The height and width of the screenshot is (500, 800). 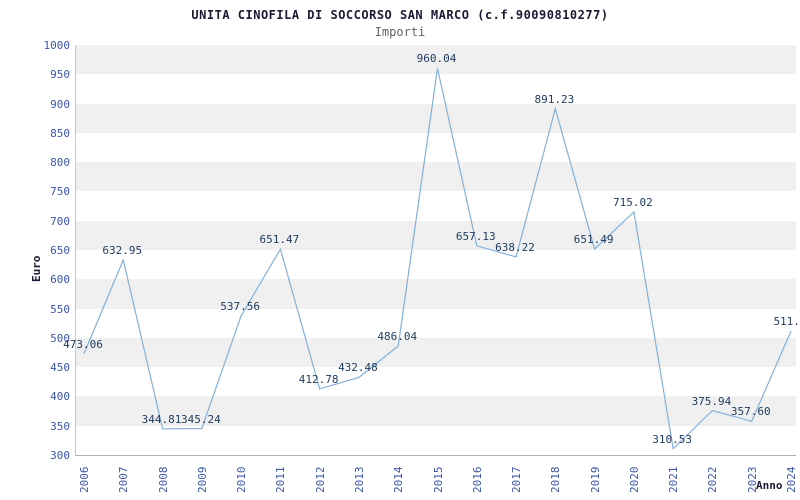 What do you see at coordinates (595, 480) in the screenshot?
I see `x-tick-label: 2019` at bounding box center [595, 480].